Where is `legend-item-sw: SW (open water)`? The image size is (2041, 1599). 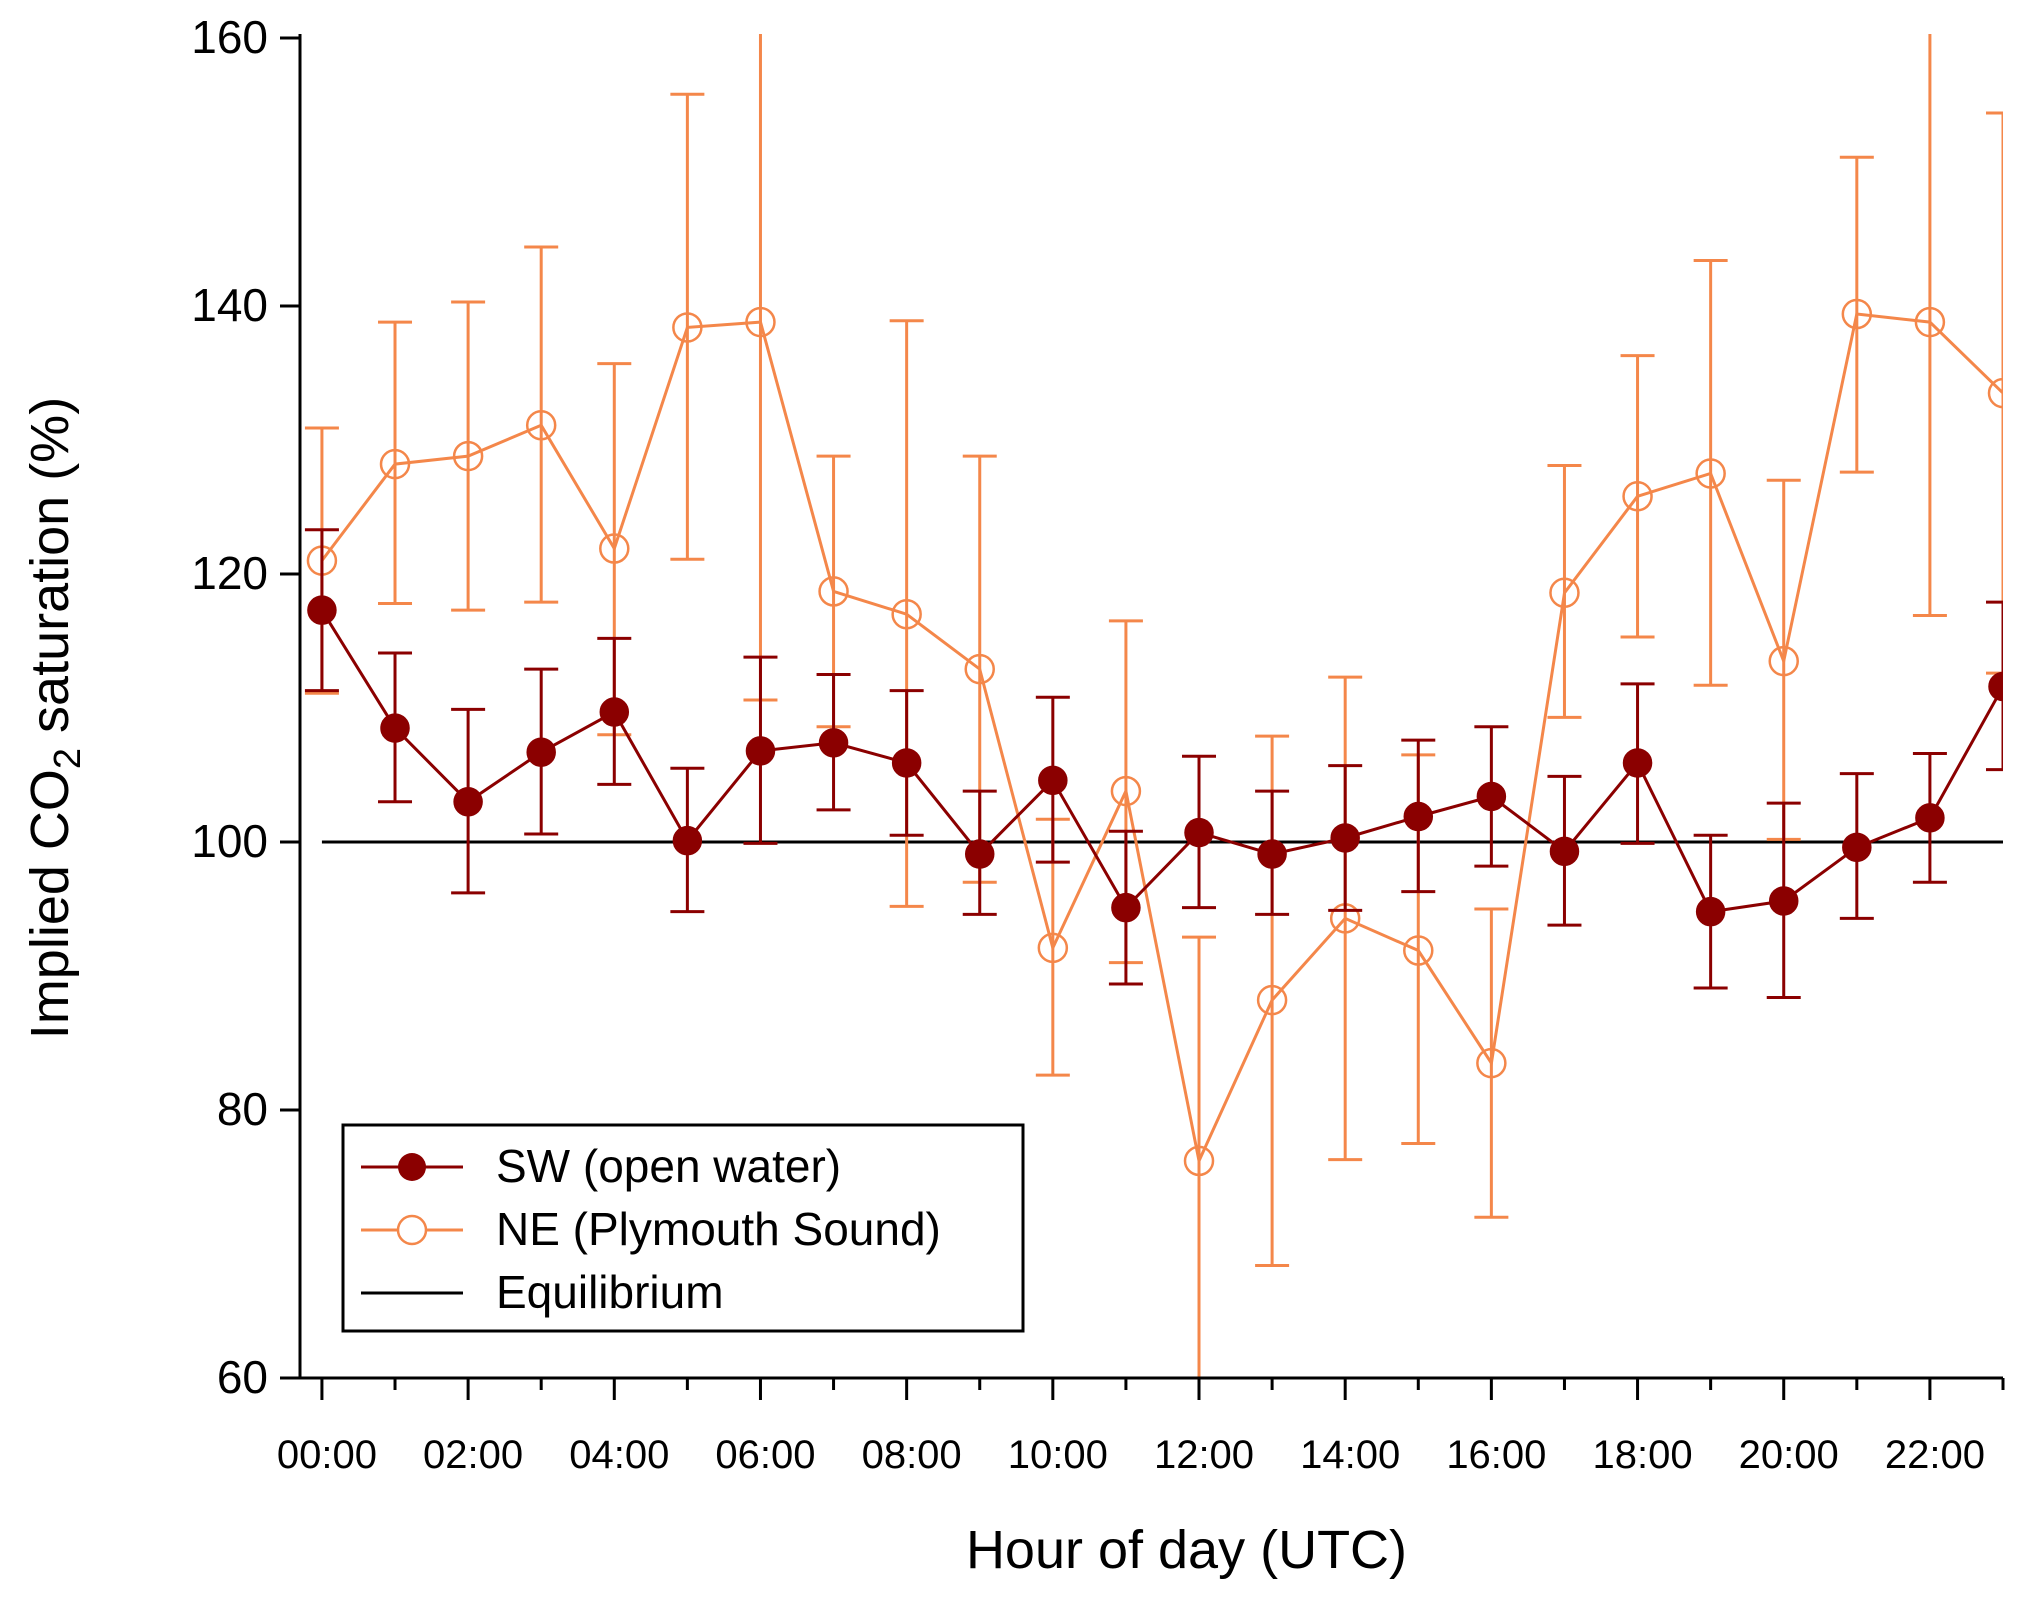
legend-item-sw: SW (open water) is located at coordinates (601, 1166).